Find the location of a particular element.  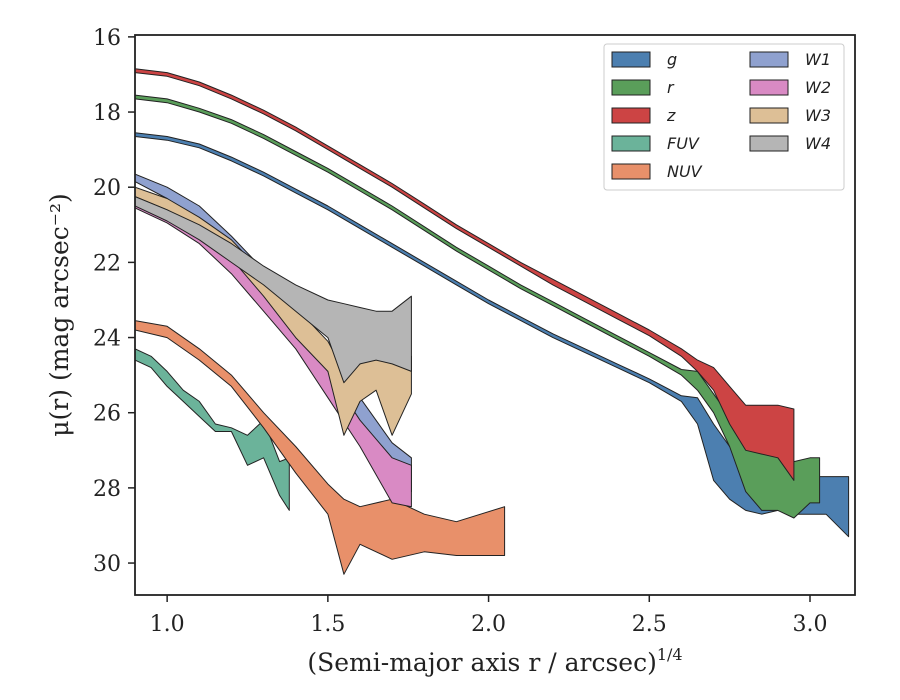

x-tick-label: 2.5 is located at coordinates (649, 624).